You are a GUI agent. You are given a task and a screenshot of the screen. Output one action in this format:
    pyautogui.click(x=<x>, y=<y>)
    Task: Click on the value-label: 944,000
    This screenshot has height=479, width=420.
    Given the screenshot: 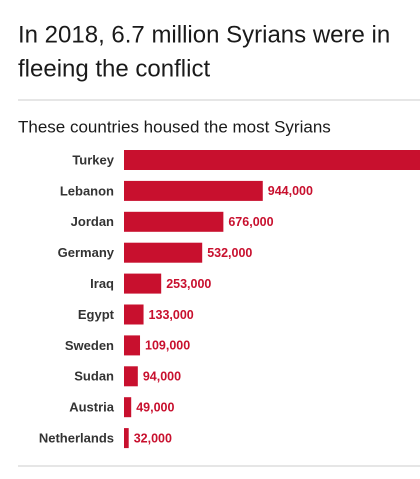 What is the action you would take?
    pyautogui.click(x=290, y=191)
    